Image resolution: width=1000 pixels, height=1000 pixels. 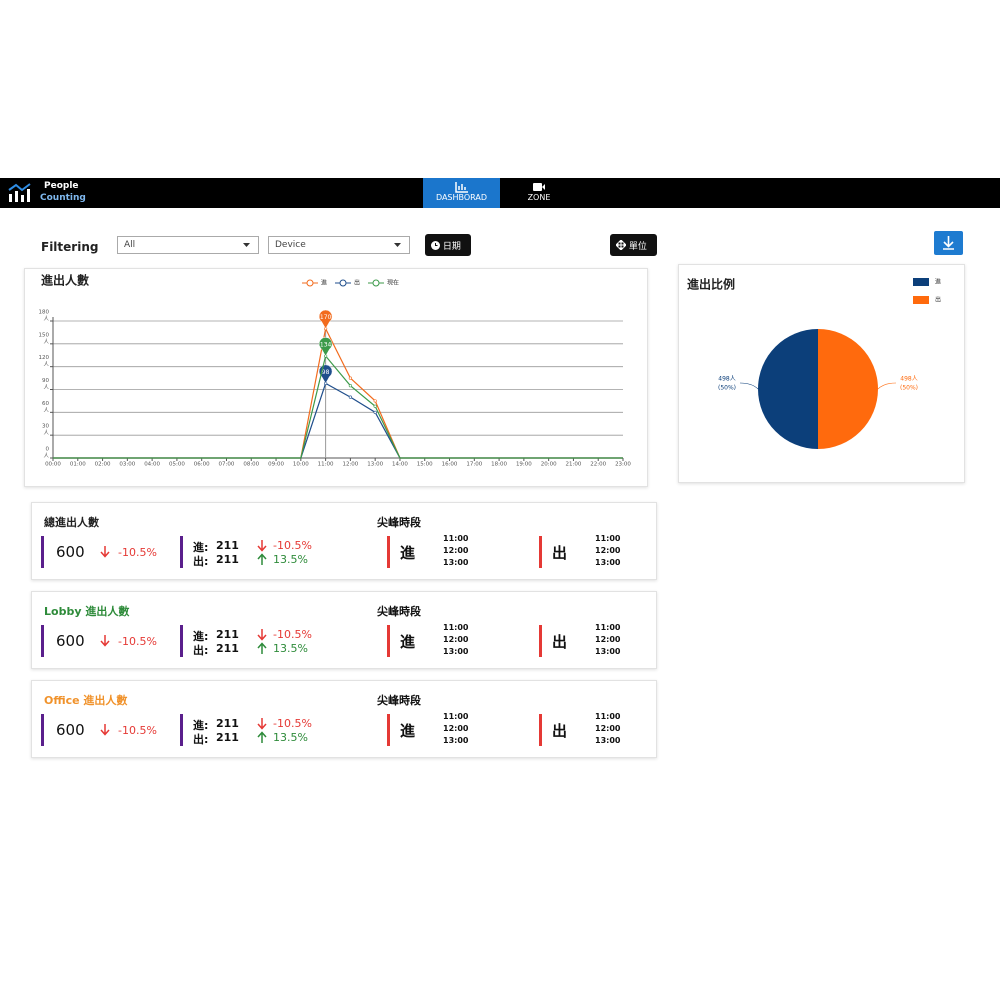 What do you see at coordinates (637, 247) in the screenshot?
I see `button-label: 單位` at bounding box center [637, 247].